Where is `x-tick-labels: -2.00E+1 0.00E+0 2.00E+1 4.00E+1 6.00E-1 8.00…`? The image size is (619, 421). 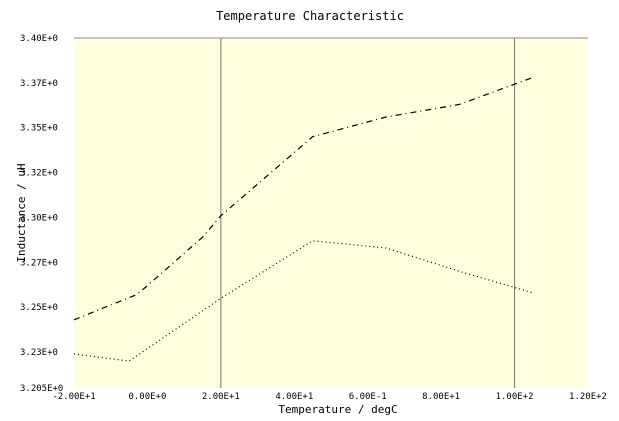 x-tick-labels: -2.00E+1 0.00E+0 2.00E+1 4.00E+1 6.00E-1 8.00… is located at coordinates (329, 397).